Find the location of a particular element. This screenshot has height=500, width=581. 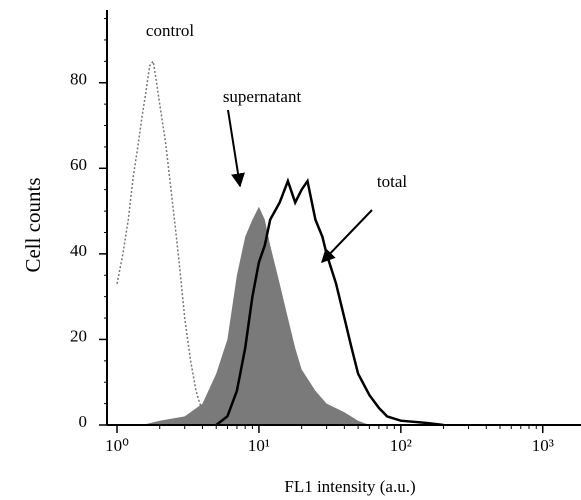

y-tick-label: 40 is located at coordinates (78, 250).